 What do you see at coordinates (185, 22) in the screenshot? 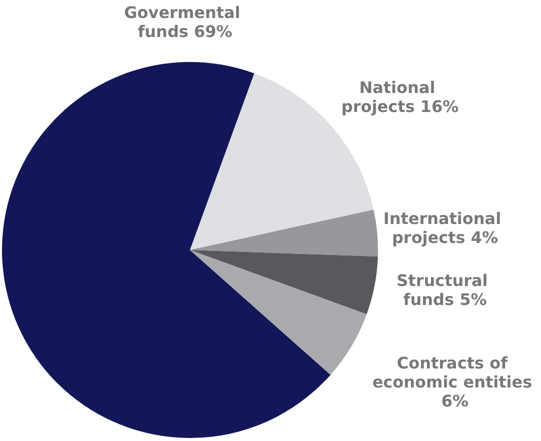
I see `slice-label: Govermental funds 69%` at bounding box center [185, 22].